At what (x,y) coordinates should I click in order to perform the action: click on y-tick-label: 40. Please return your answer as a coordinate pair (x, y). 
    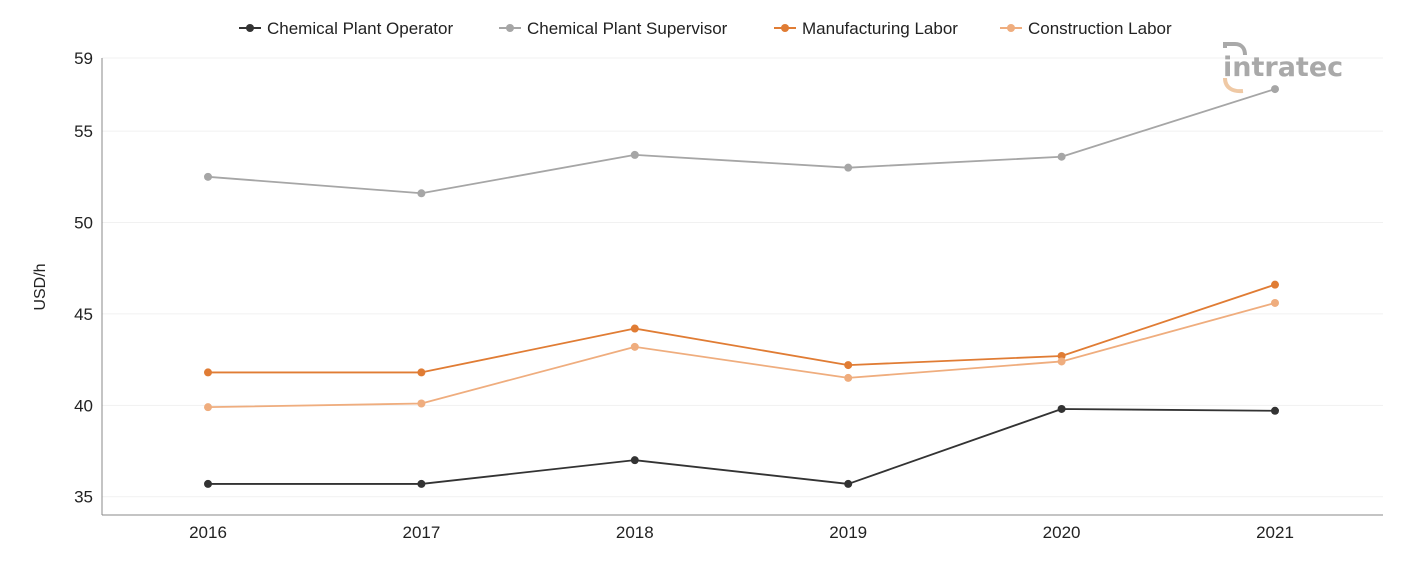
    Looking at the image, I should click on (83, 405).